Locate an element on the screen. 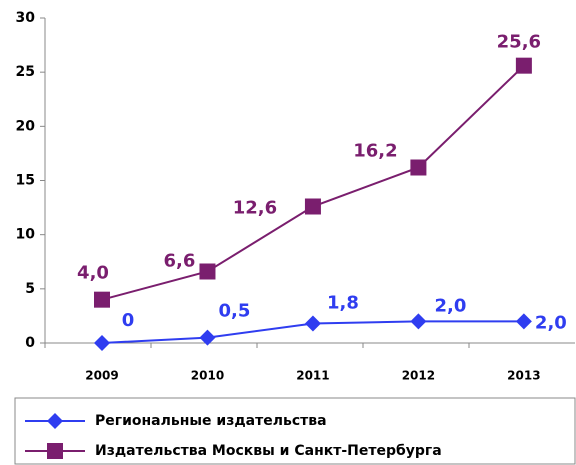 This screenshot has height=465, width=576. y-tick-label: 20 is located at coordinates (26, 126).